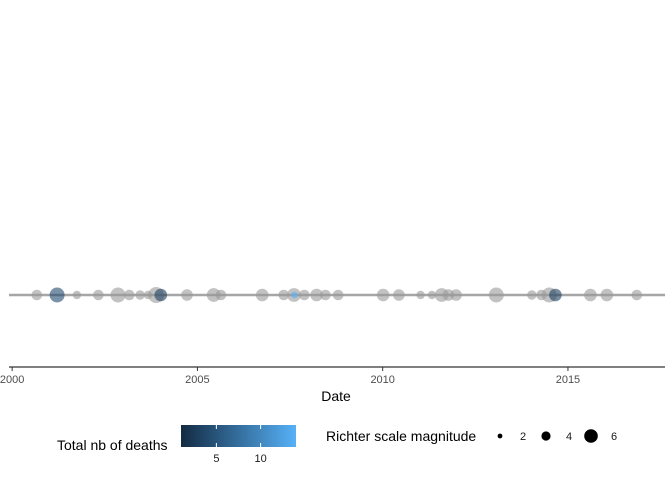 The width and height of the screenshot is (672, 480). I want to click on color-legend-title: Total nb of deaths, so click(112, 445).